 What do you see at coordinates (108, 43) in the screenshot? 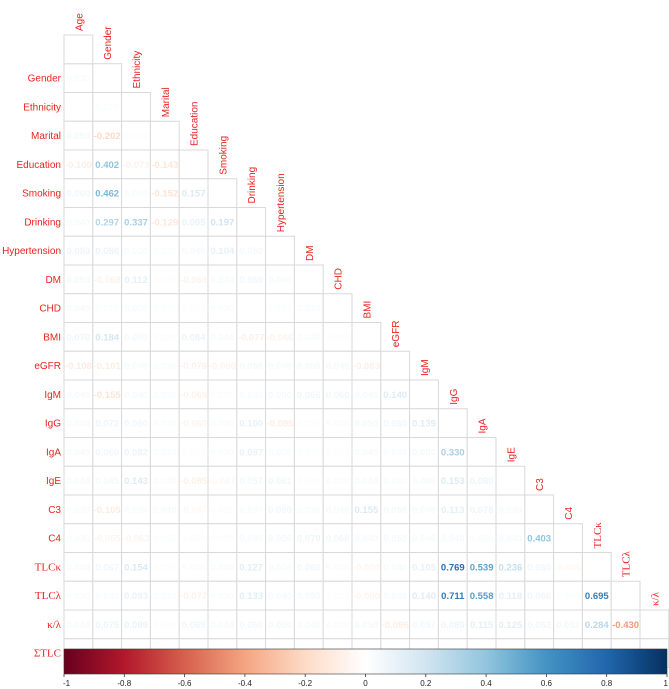
I see `column-label: Gender` at bounding box center [108, 43].